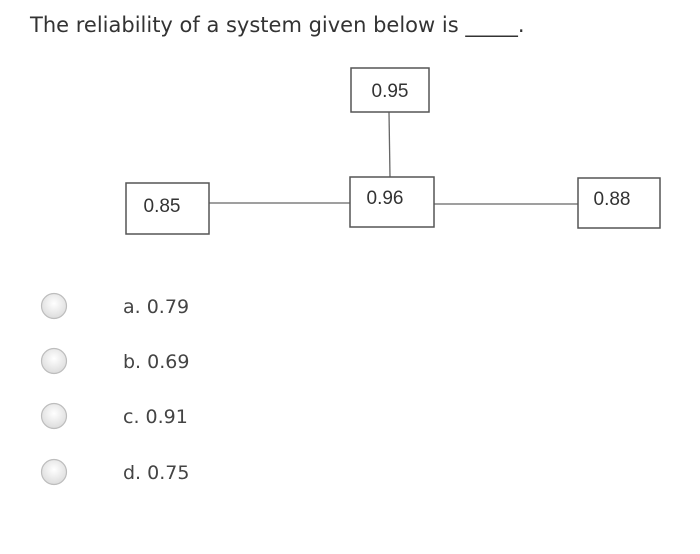  What do you see at coordinates (389, 144) in the screenshot?
I see `connector` at bounding box center [389, 144].